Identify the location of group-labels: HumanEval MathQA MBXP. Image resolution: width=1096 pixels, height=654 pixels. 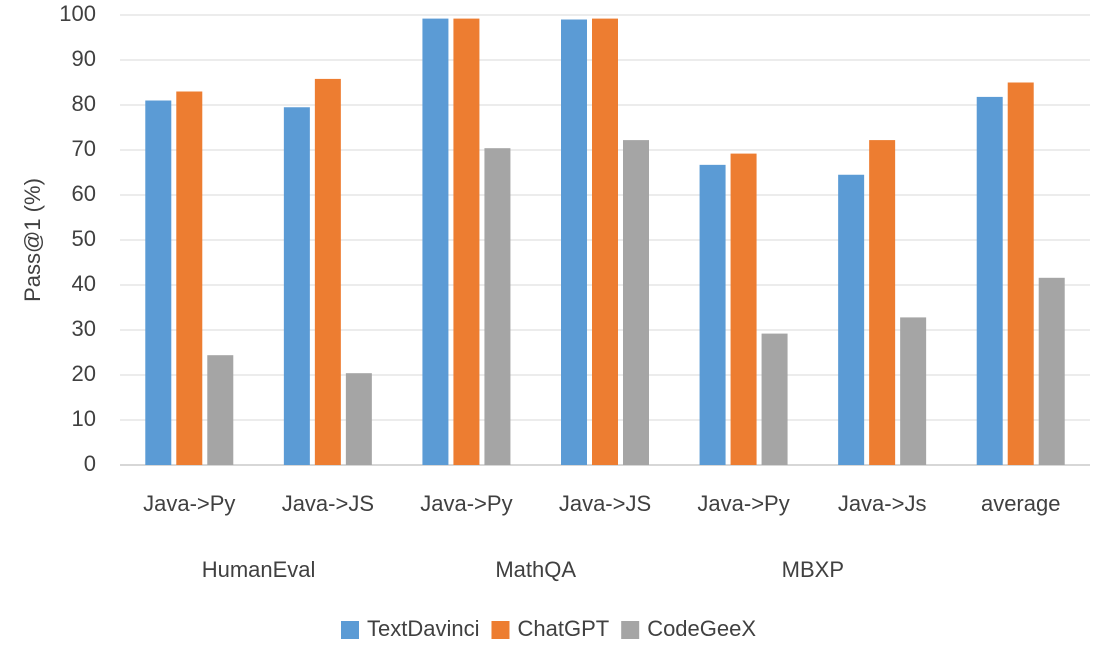
(523, 569).